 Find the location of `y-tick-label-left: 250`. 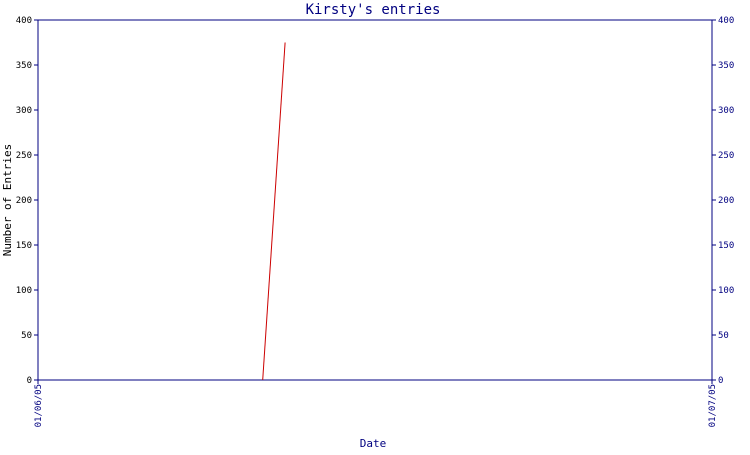

y-tick-label-left: 250 is located at coordinates (24, 156).